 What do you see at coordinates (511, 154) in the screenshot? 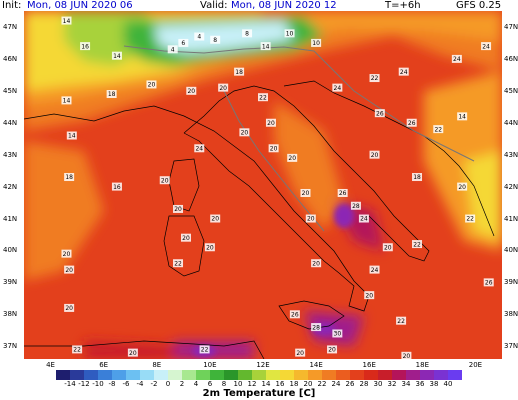
I see `lat-label-right: 43N` at bounding box center [511, 154].